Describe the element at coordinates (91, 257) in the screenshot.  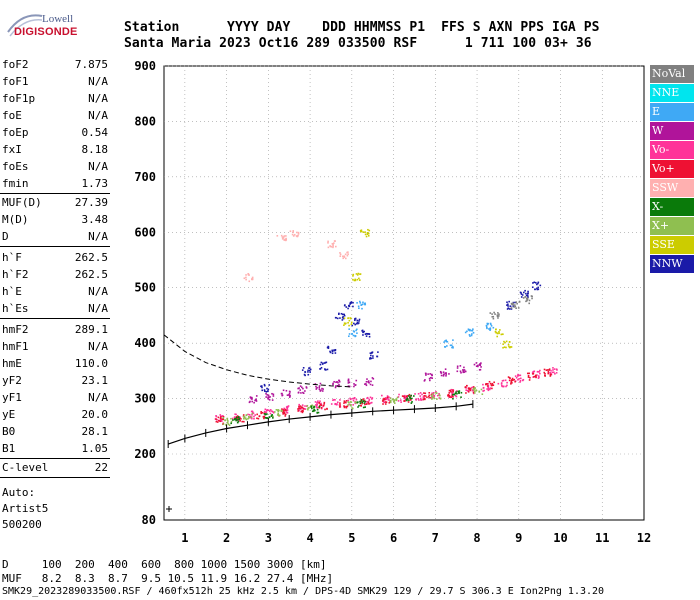
I see `param-value: 262.5` at that location.